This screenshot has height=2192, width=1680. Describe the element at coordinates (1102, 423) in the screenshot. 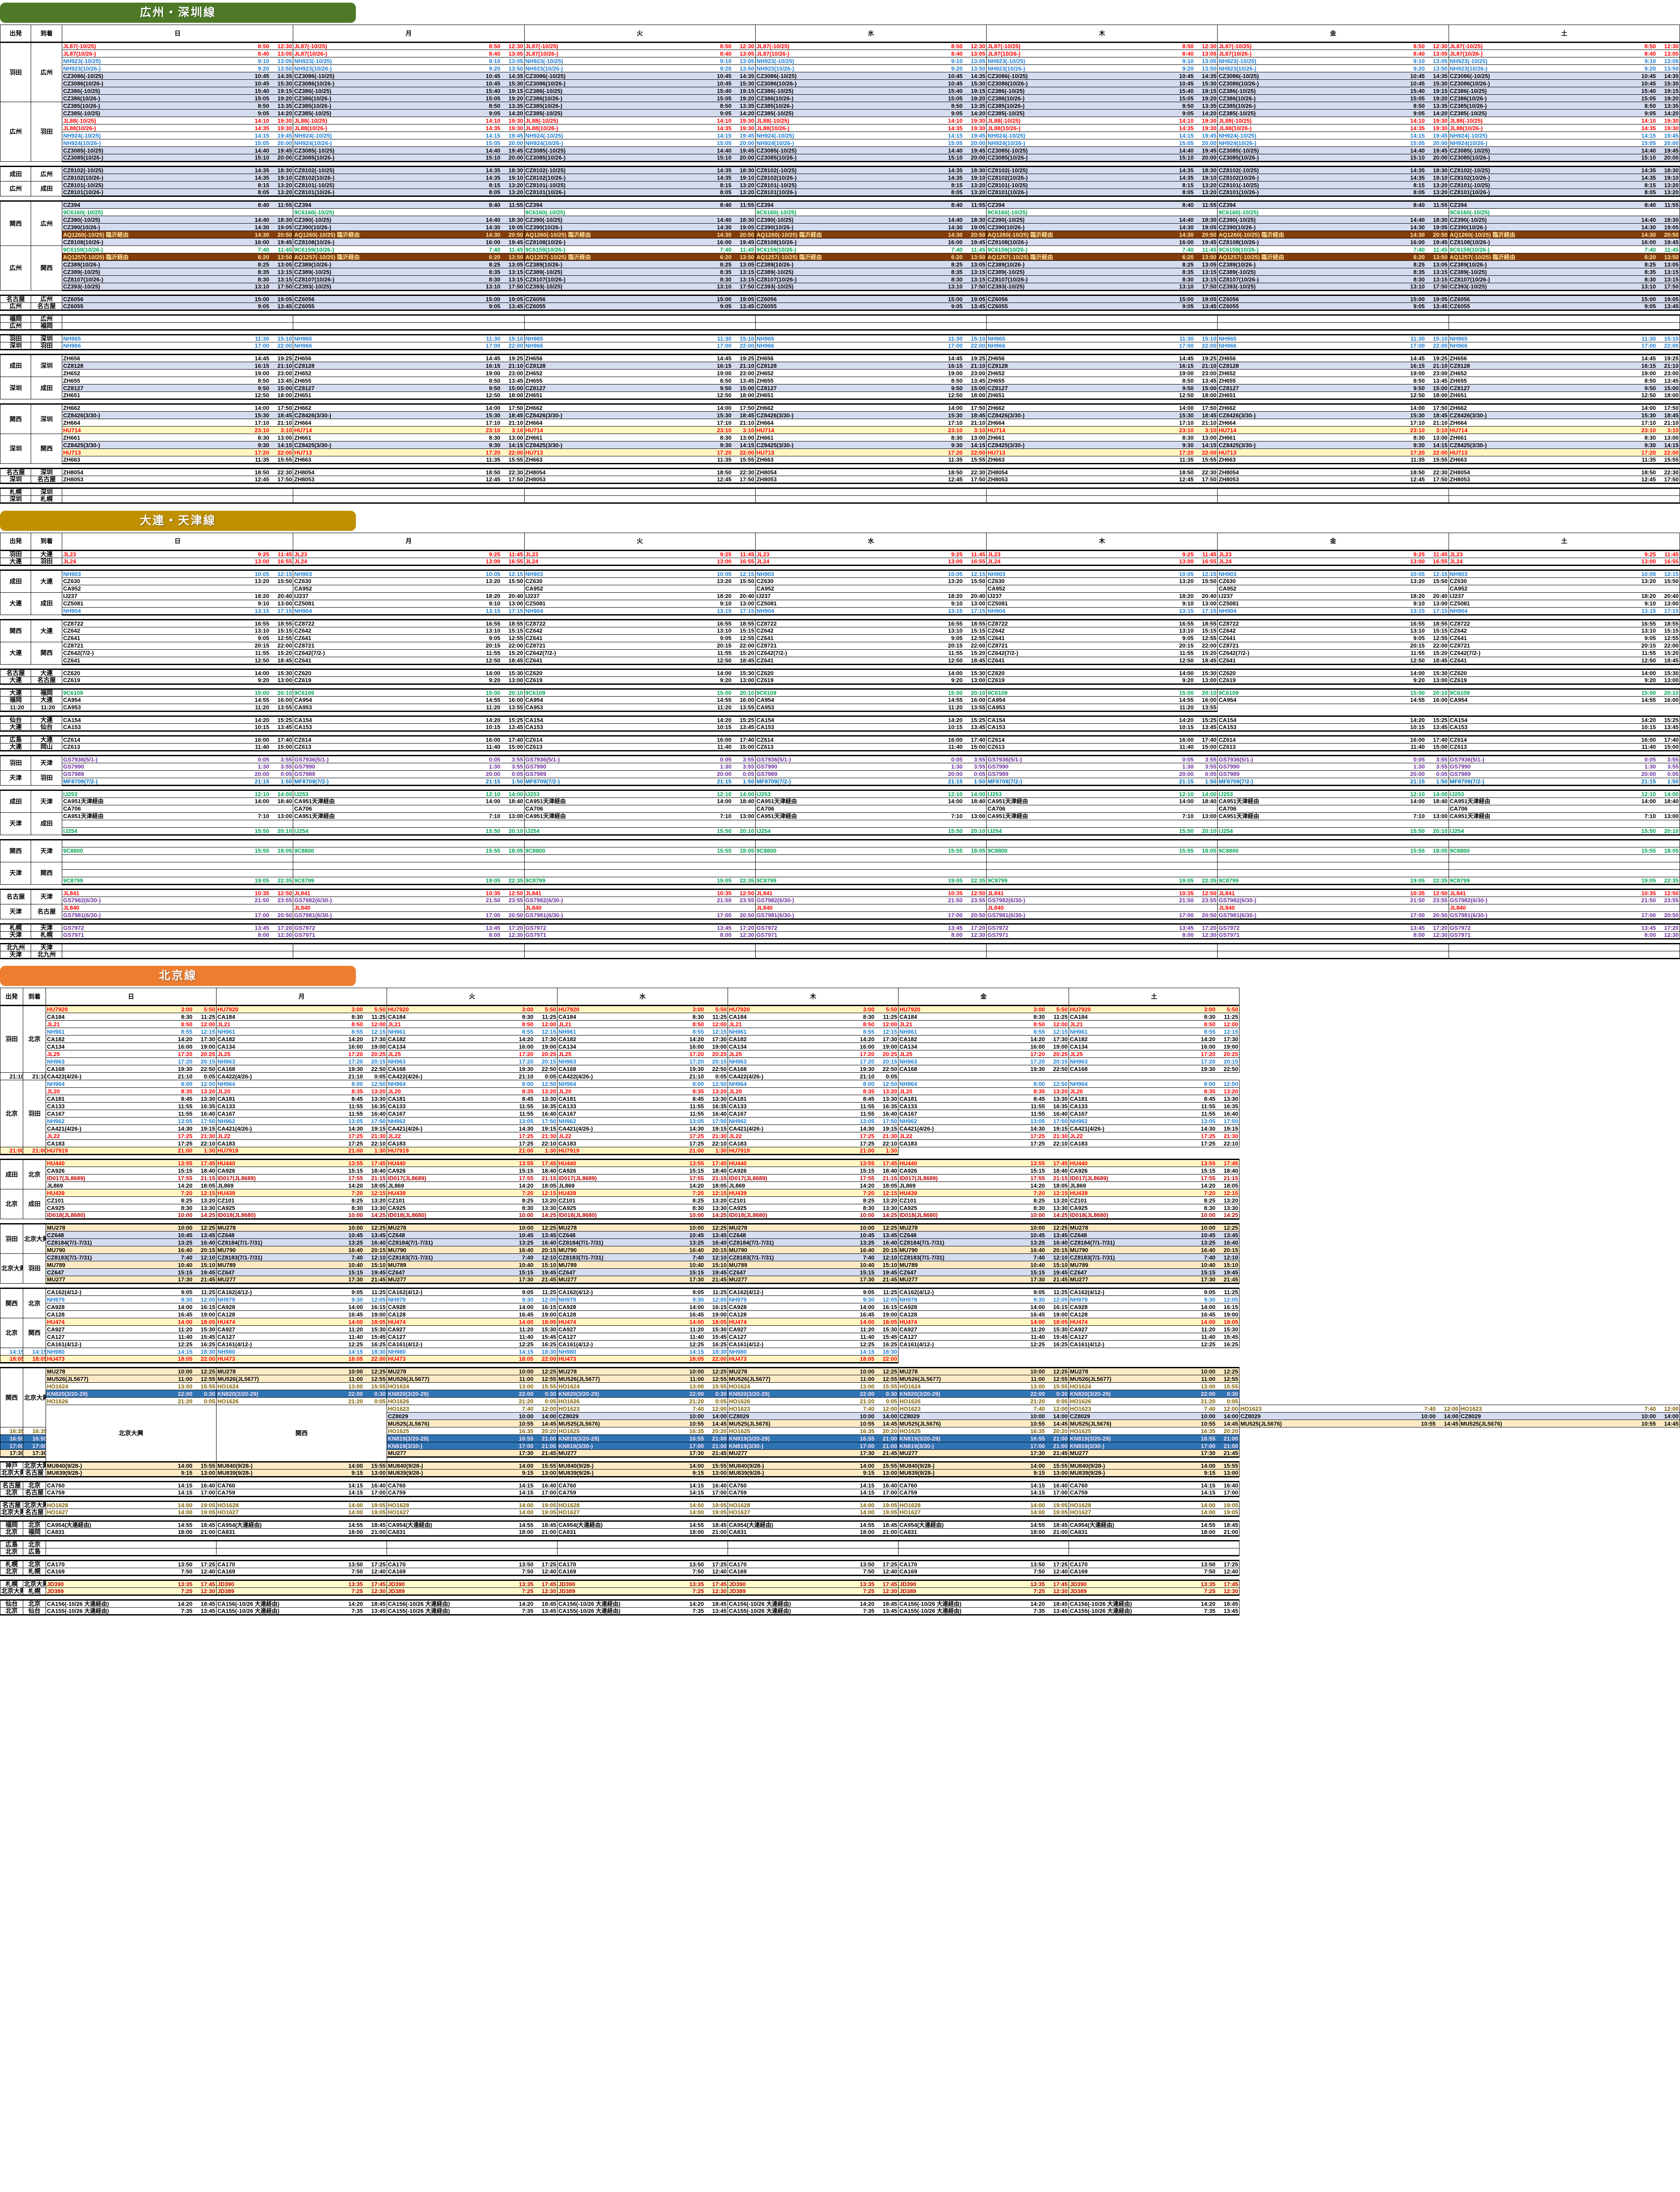

I see `flight-cell: ZH664 17:10 21:10` at that location.